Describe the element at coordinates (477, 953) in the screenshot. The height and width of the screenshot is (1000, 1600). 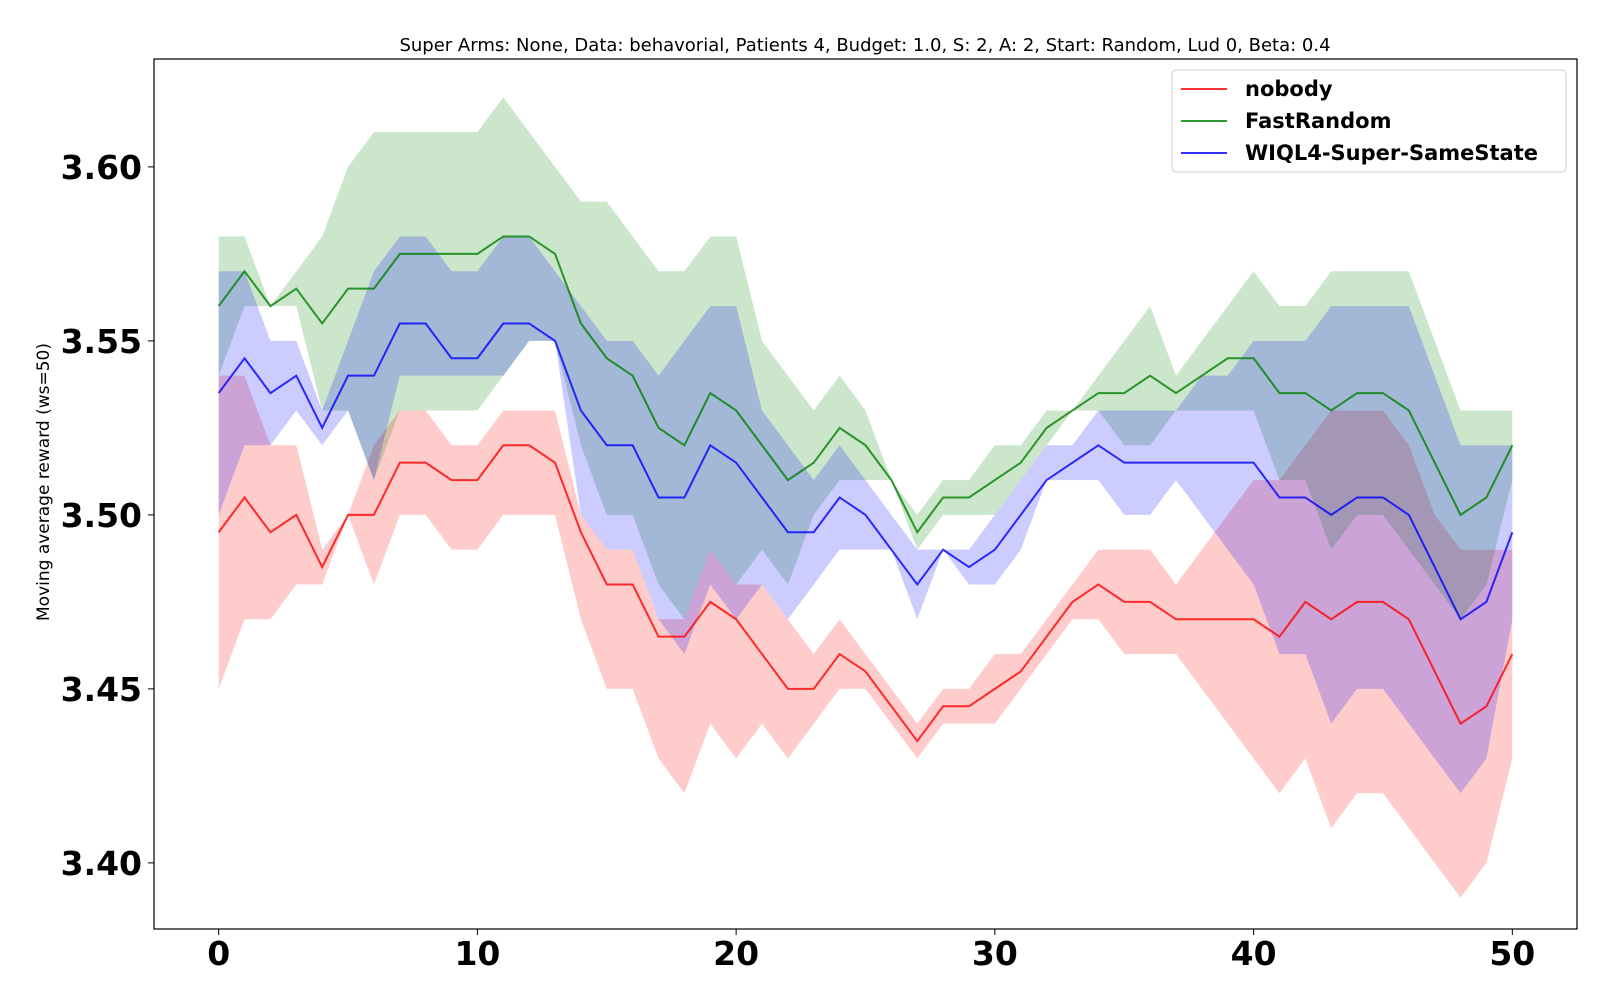
I see `x-tick-label: 10` at that location.